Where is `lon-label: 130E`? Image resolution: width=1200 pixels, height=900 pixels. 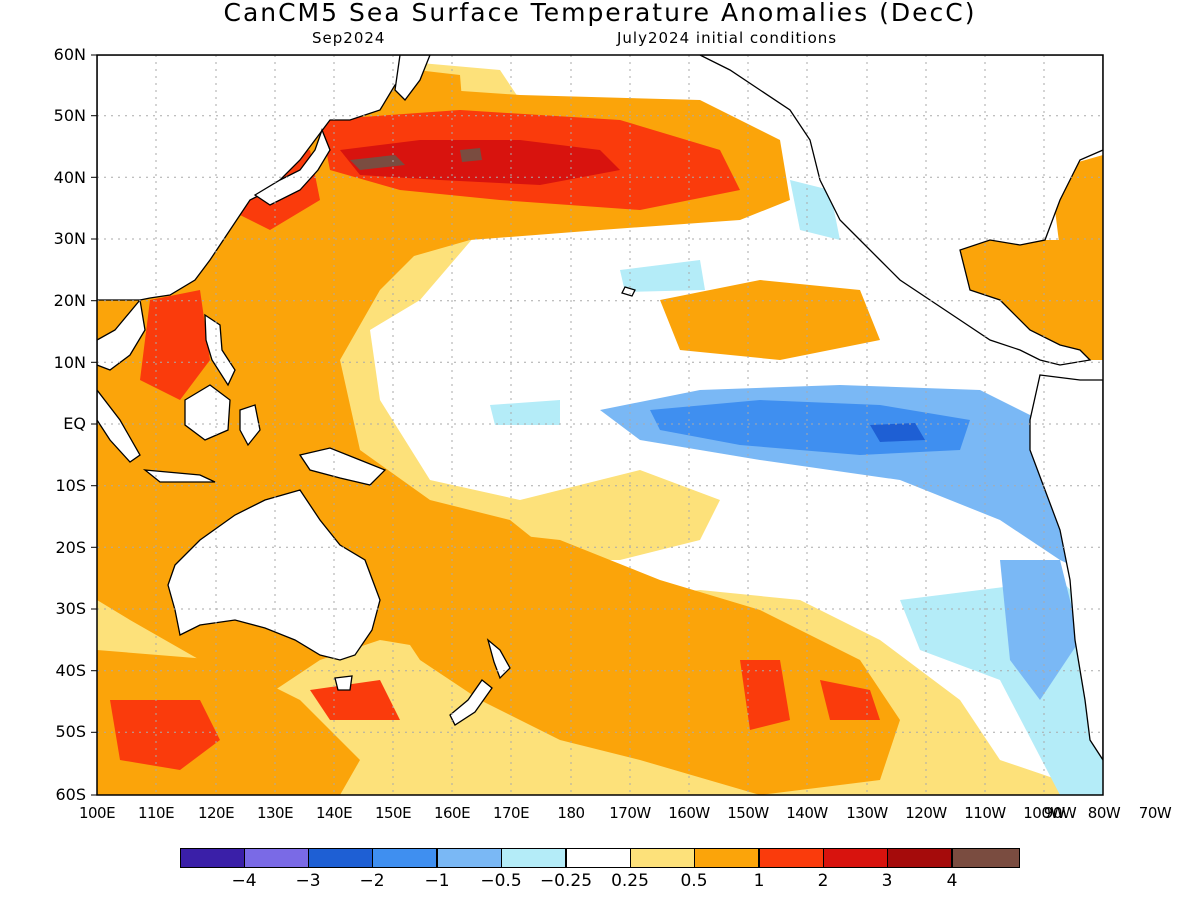
lon-label: 130E is located at coordinates (275, 813).